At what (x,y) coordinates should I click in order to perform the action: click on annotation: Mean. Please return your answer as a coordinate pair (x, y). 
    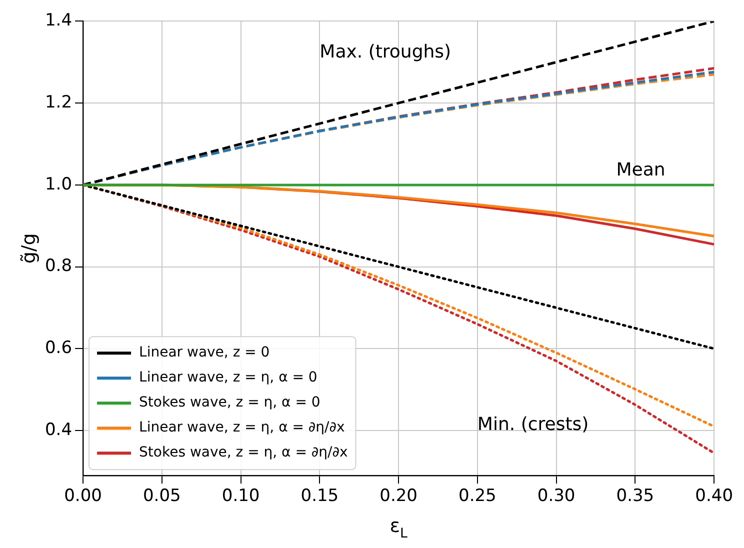
    Looking at the image, I should click on (641, 170).